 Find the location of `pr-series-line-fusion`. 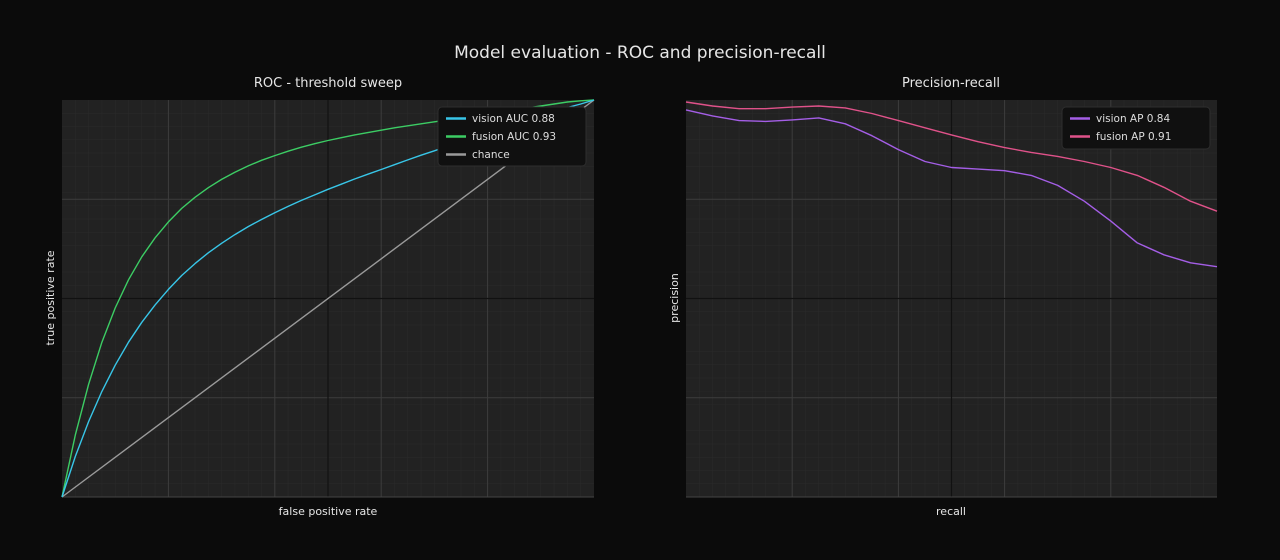

pr-series-line-fusion is located at coordinates (951, 156).